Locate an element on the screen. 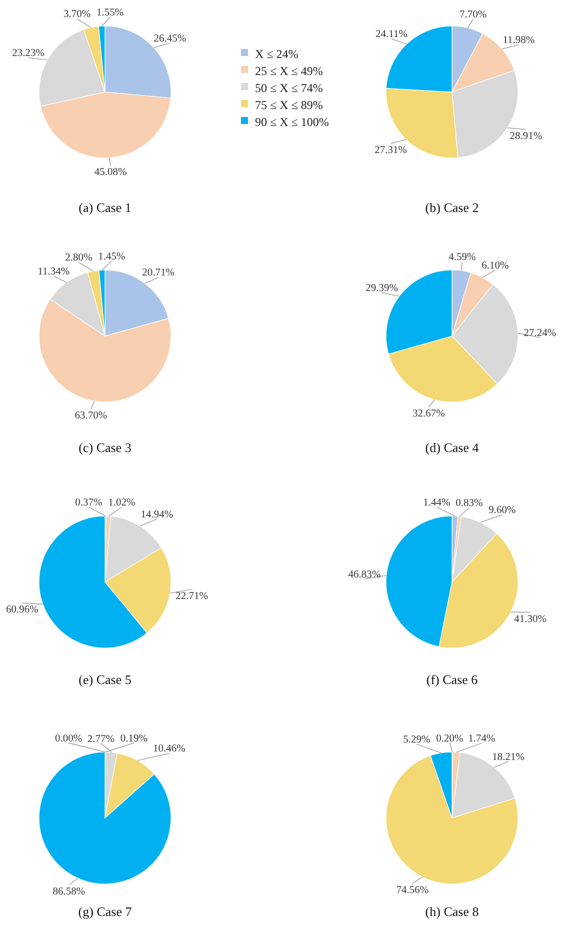 The image size is (562, 933). text: (g) Case 7 is located at coordinates (105, 911).